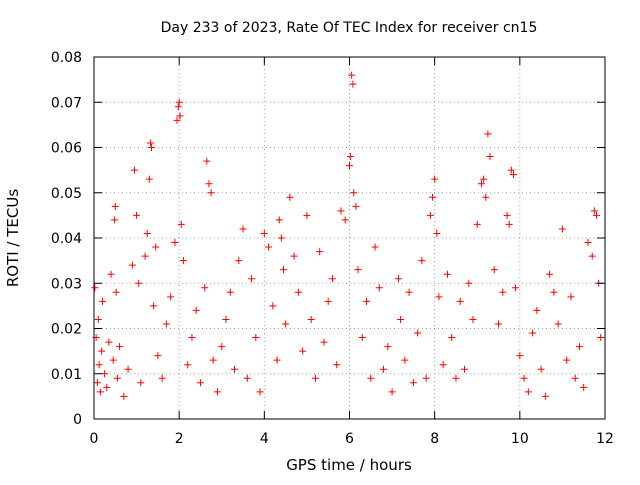  Describe the element at coordinates (66, 284) in the screenshot. I see `y-tick-label: 0.03` at that location.